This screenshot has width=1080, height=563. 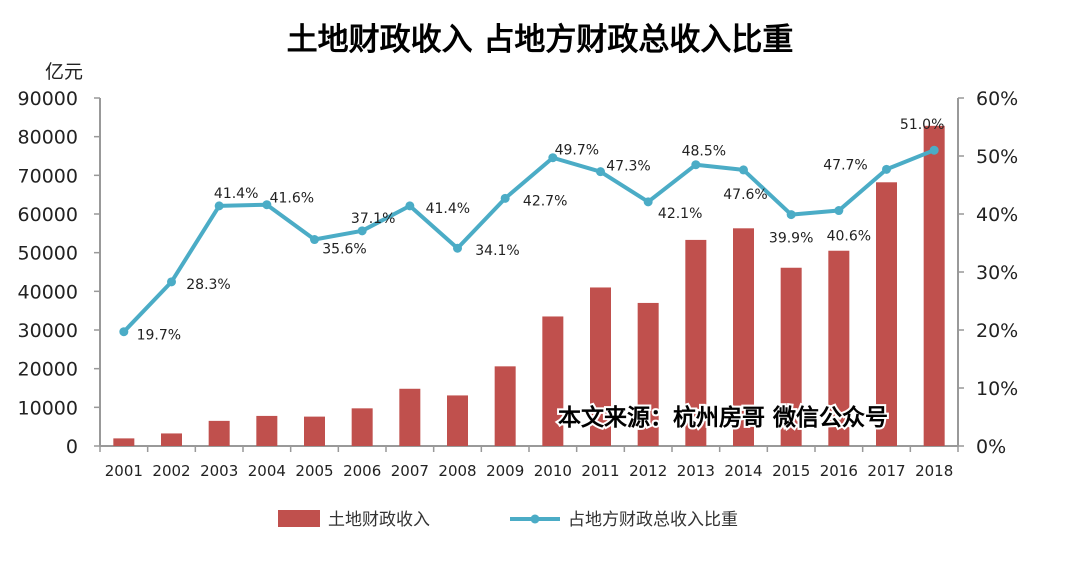 What do you see at coordinates (497, 251) in the screenshot?
I see `data-label-2008: 34.1%` at bounding box center [497, 251].